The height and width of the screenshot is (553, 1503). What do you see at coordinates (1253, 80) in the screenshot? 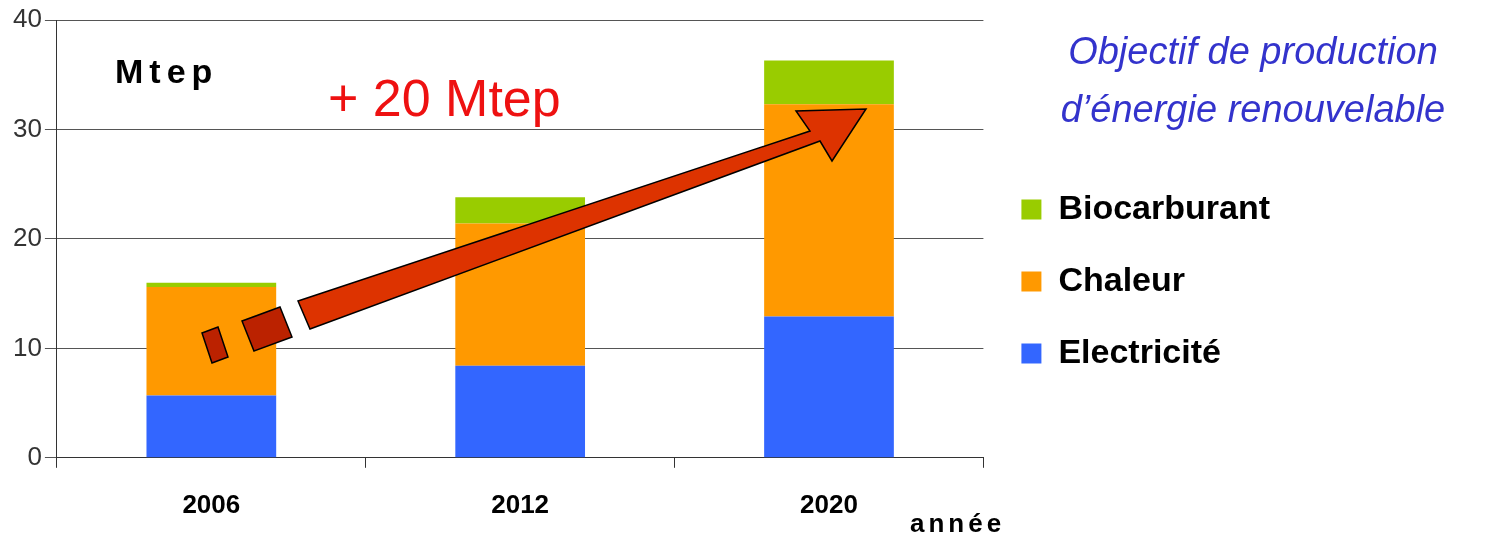
I see `text: Objectif de production d’énergie renouvelable` at bounding box center [1253, 80].